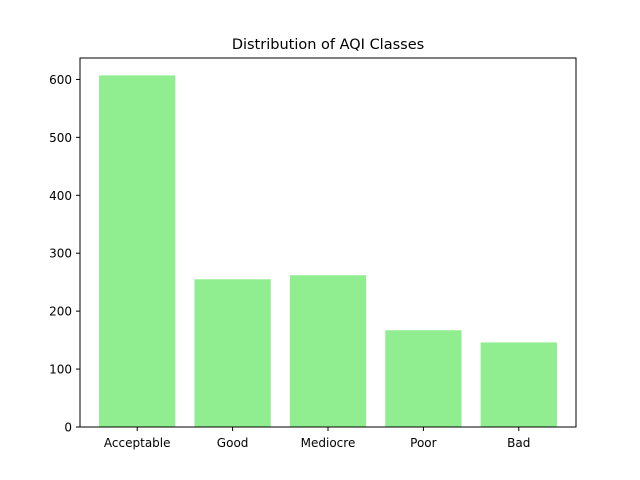 Image resolution: width=640 pixels, height=480 pixels. Describe the element at coordinates (68, 428) in the screenshot. I see `y-tick-label: 0` at that location.